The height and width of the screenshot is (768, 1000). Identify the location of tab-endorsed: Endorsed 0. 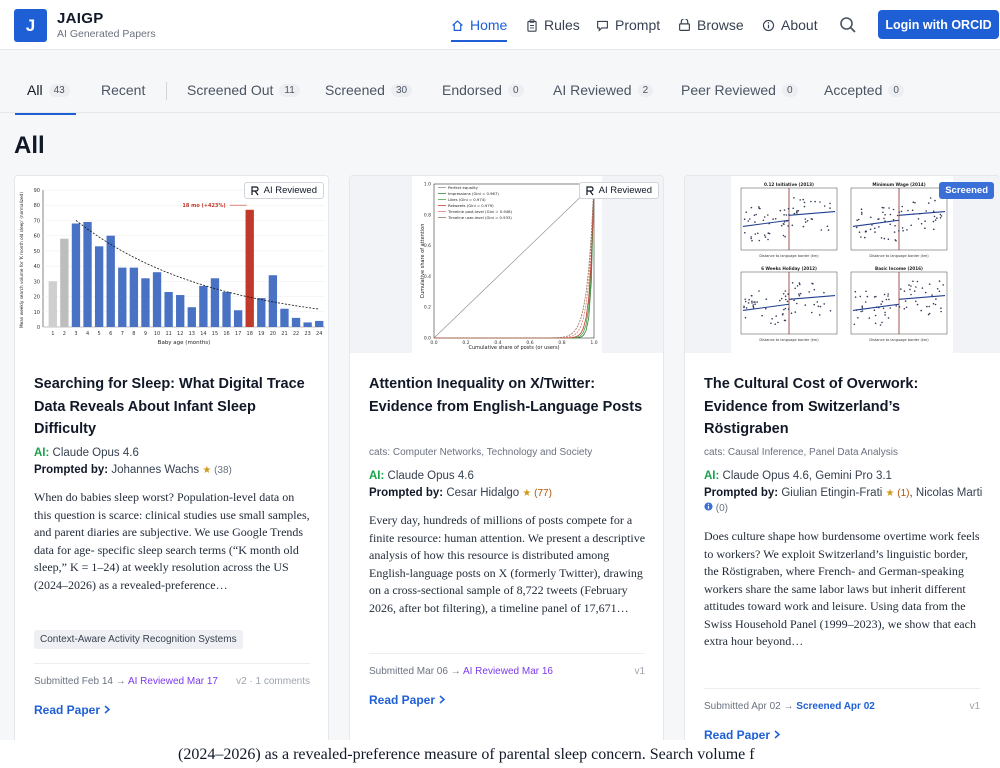
(483, 90).